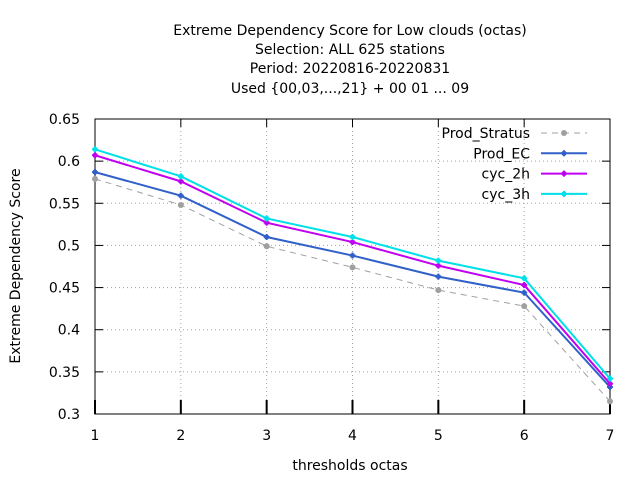  What do you see at coordinates (349, 466) in the screenshot?
I see `x-axis-label: thresholds octas` at bounding box center [349, 466].